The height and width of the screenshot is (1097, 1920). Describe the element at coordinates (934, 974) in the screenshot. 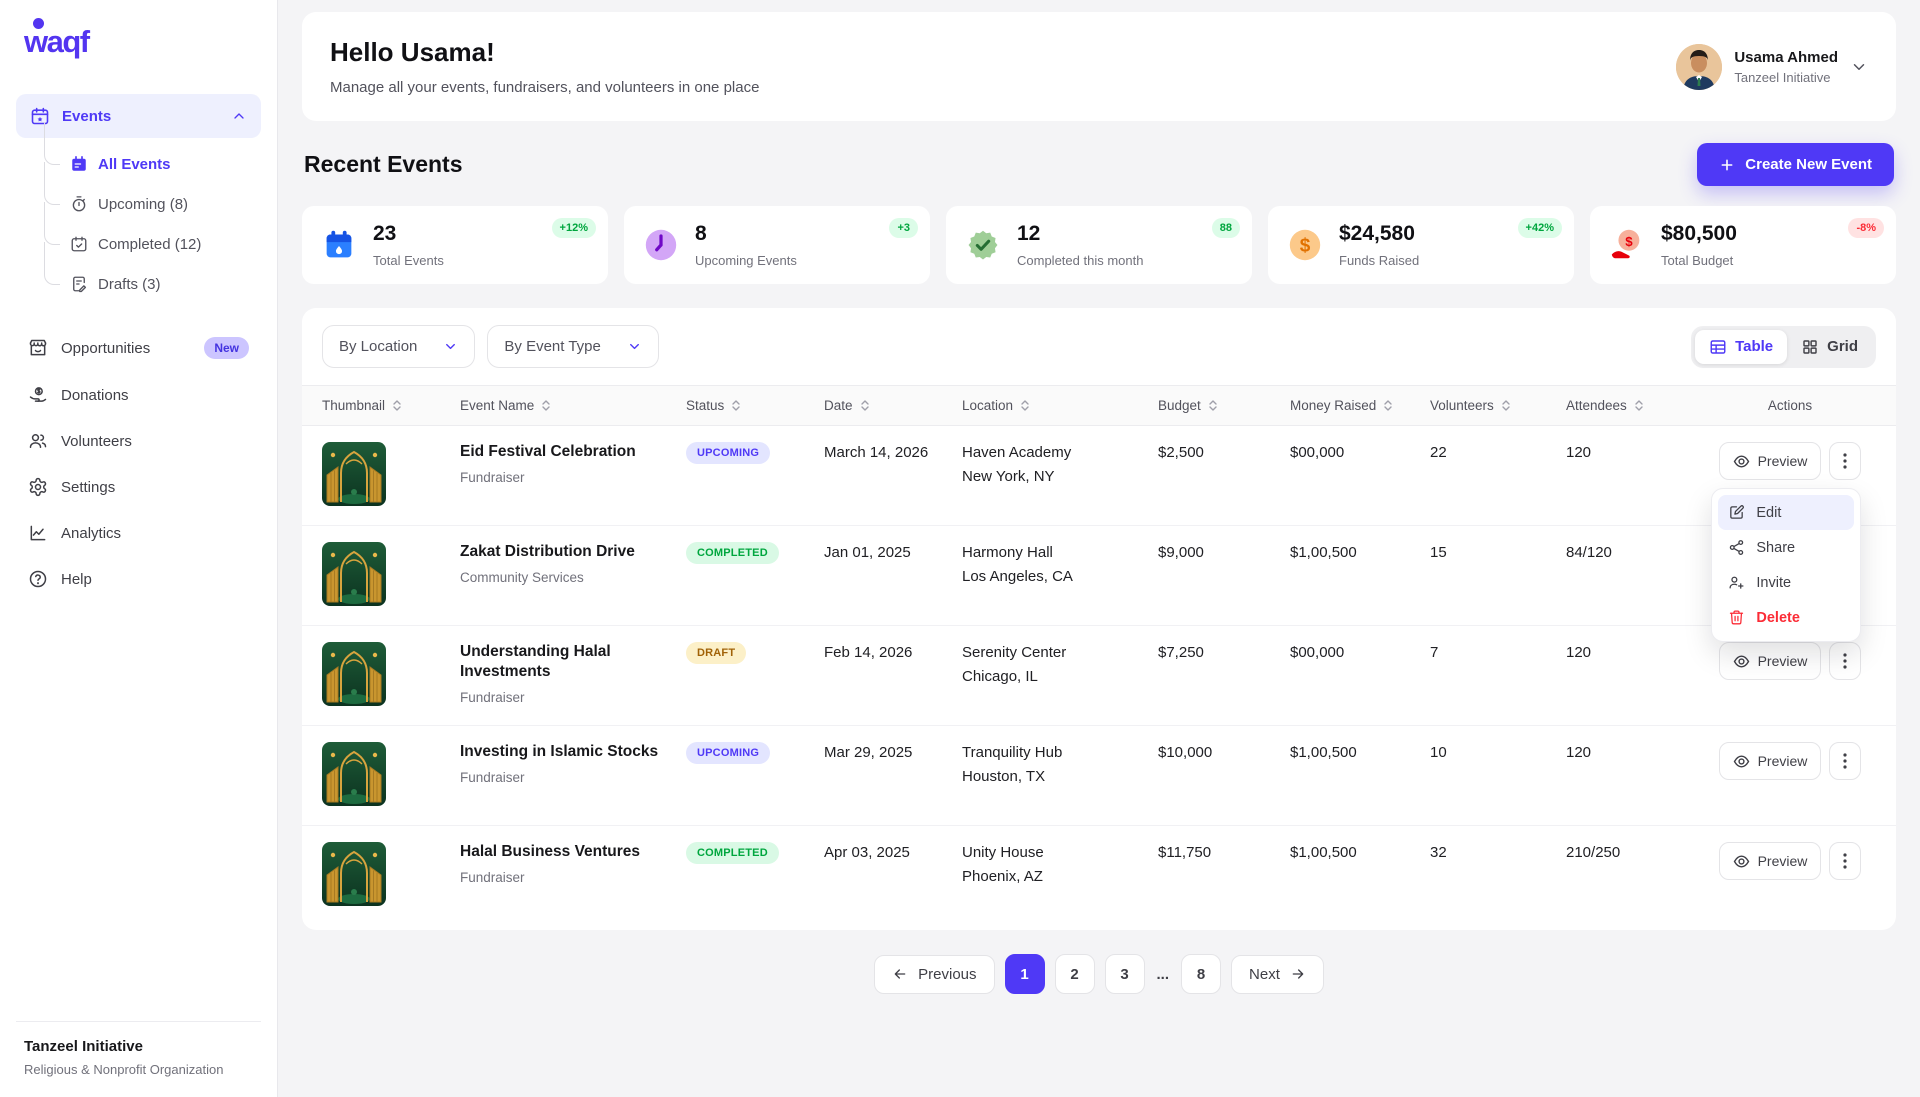

I see `previous-page-button: Previous` at that location.